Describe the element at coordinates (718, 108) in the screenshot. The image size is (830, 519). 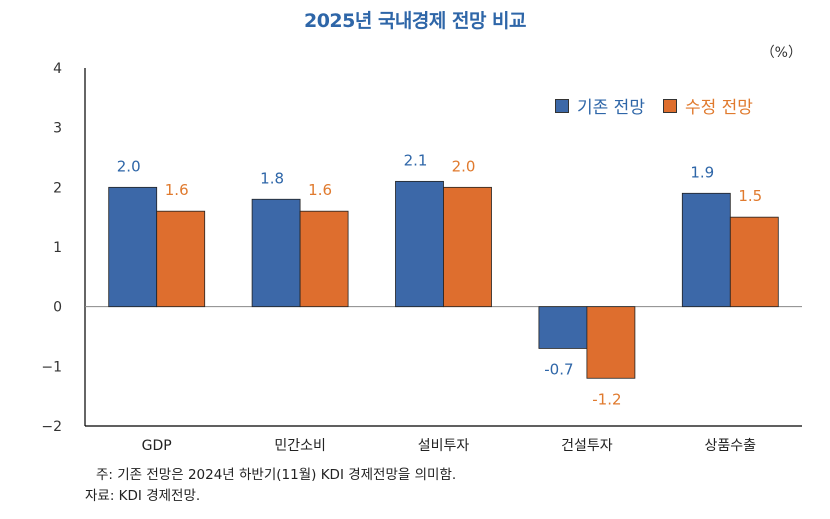
I see `legend-label-revised: 수정 전망` at that location.